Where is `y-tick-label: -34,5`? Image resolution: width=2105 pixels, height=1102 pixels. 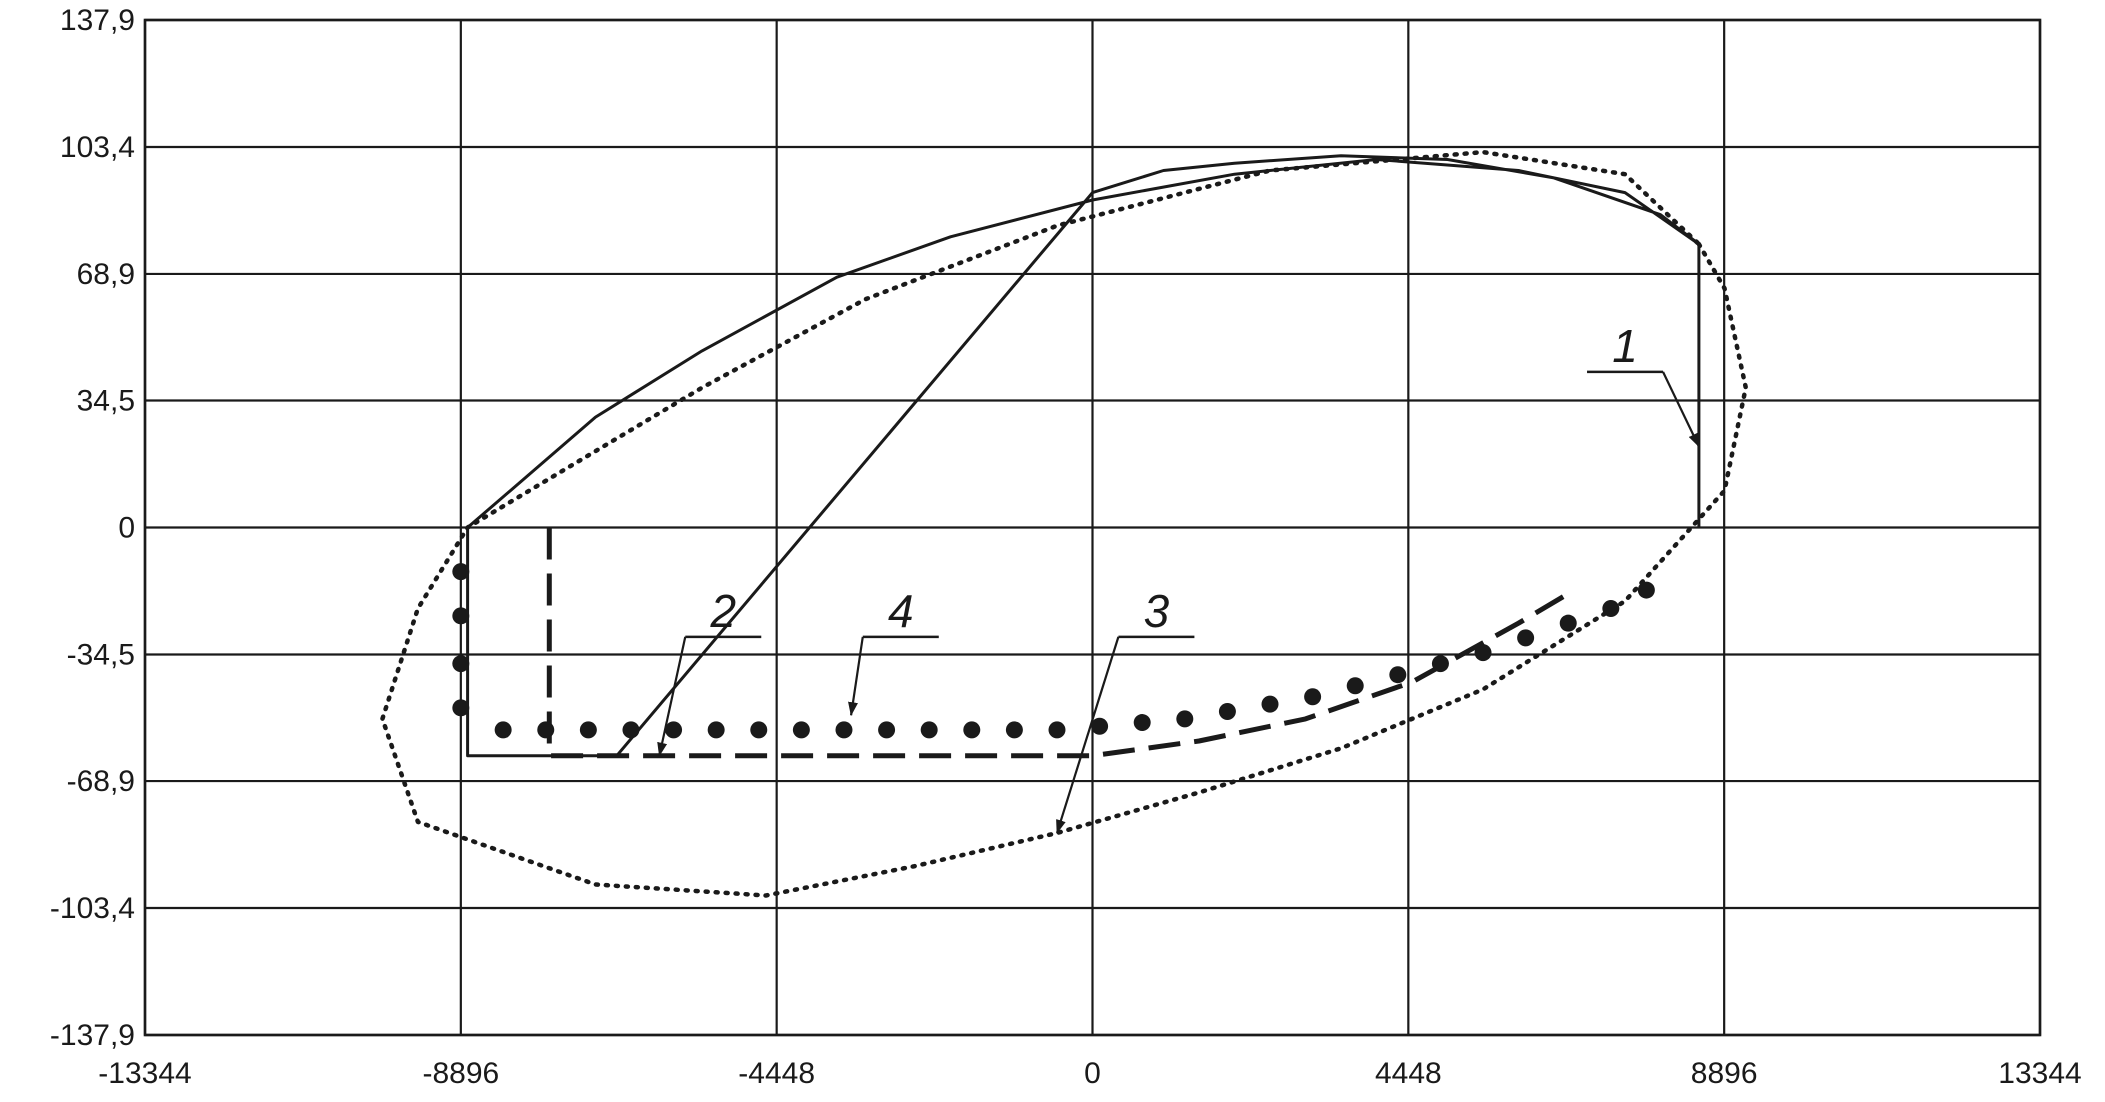
y-tick-label: -34,5 is located at coordinates (101, 654).